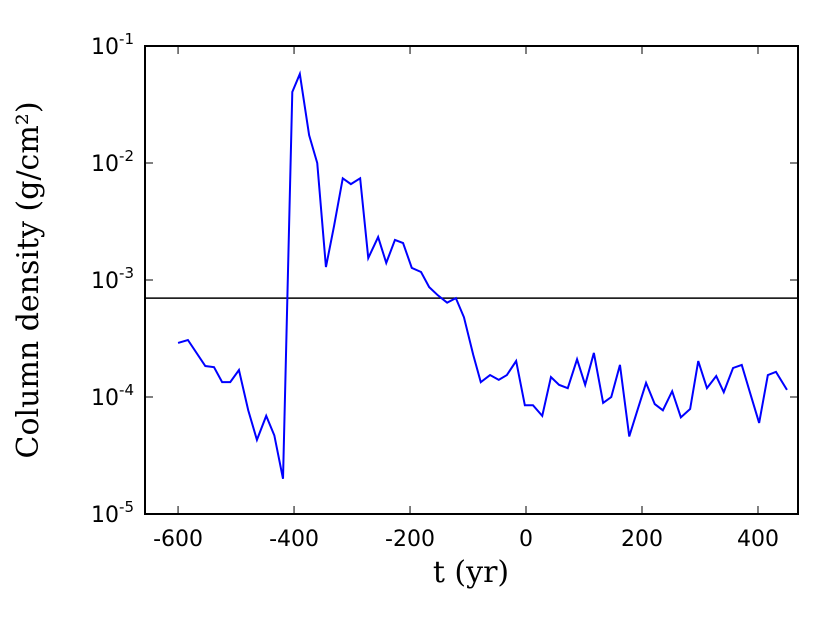 Image resolution: width=830 pixels, height=623 pixels. I want to click on x-tick-label: -400, so click(294, 539).